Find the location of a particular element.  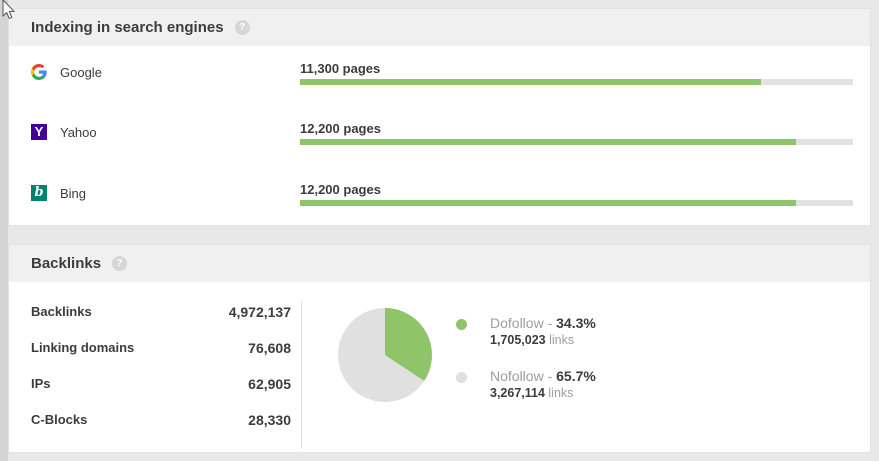

legend-links-count: 1,705,023 is located at coordinates (518, 340).